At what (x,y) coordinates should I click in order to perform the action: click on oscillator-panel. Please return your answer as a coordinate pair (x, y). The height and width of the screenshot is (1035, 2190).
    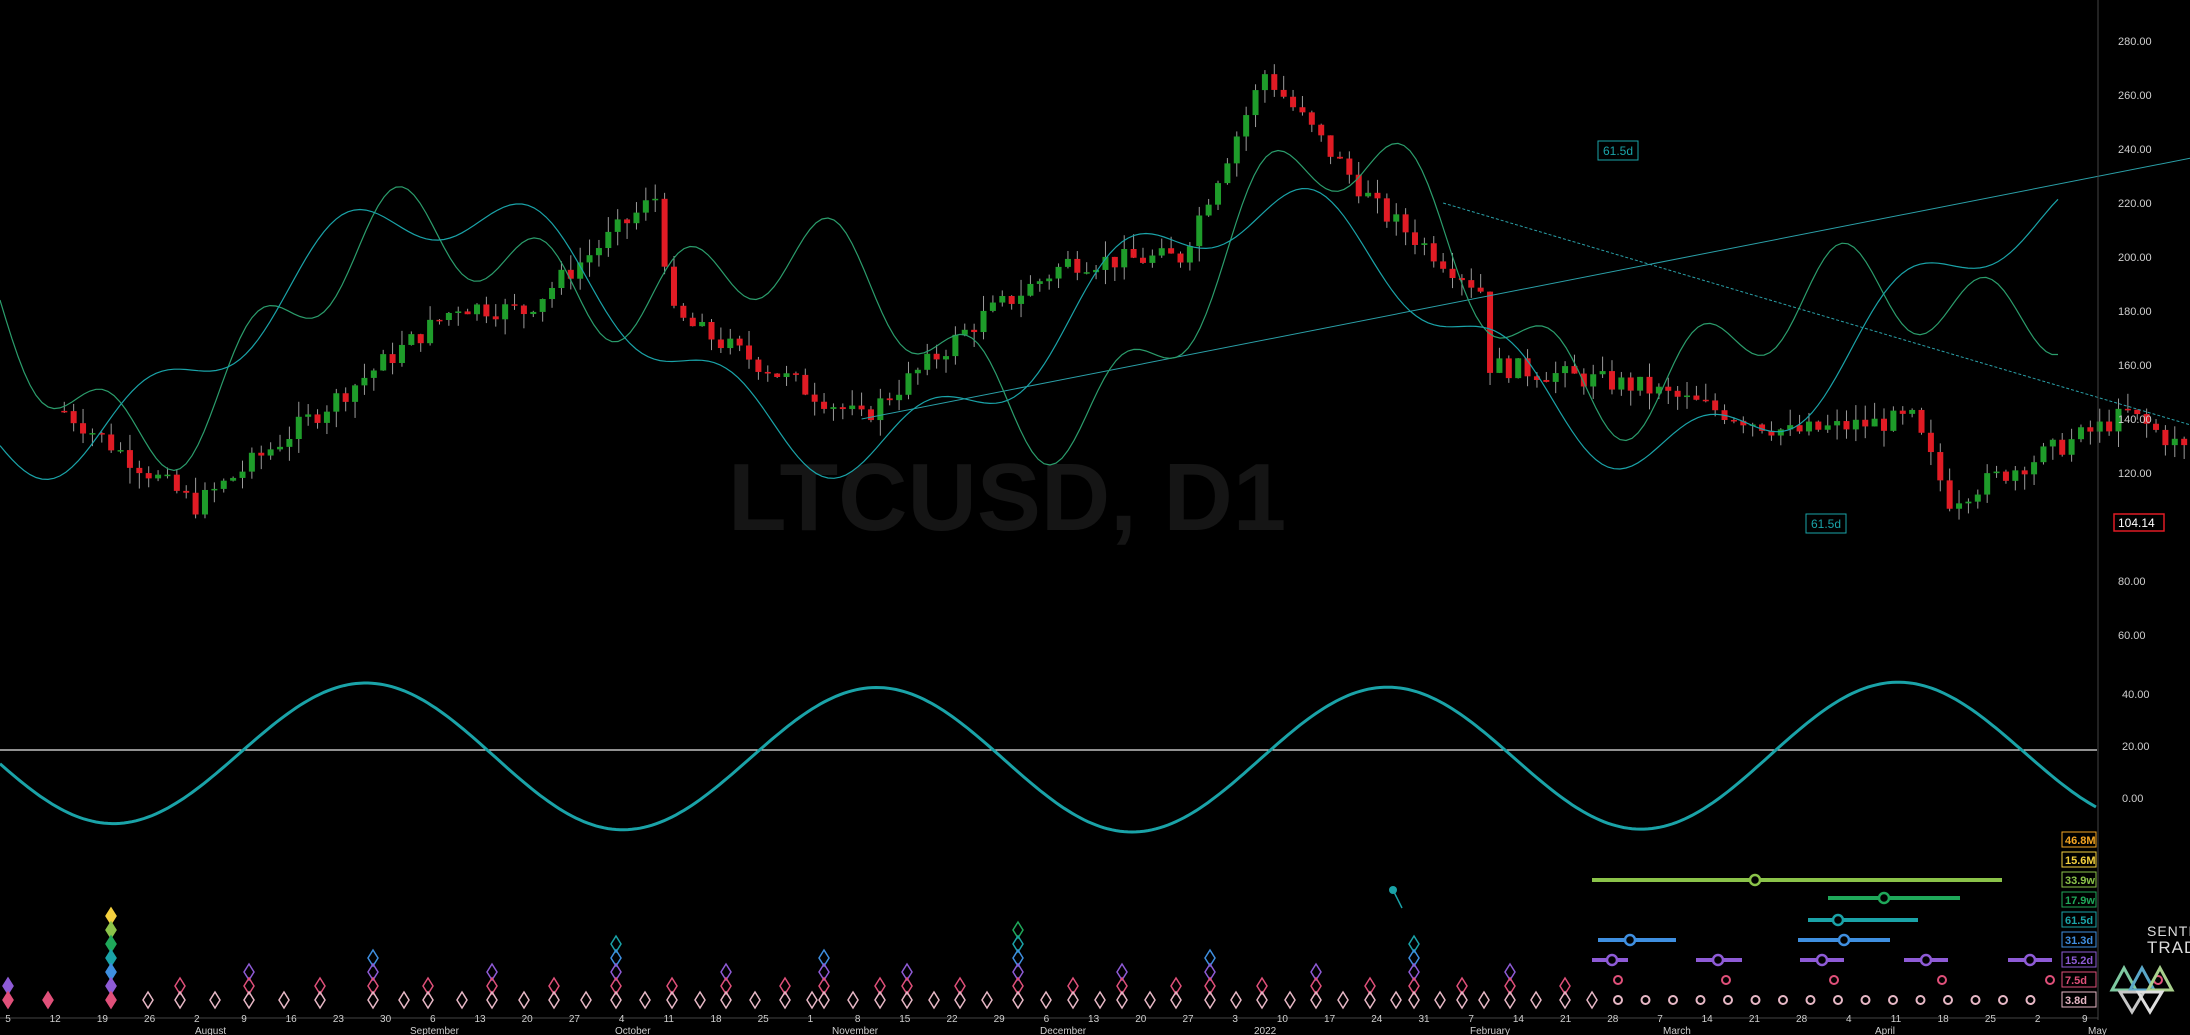
    Looking at the image, I should click on (1048, 757).